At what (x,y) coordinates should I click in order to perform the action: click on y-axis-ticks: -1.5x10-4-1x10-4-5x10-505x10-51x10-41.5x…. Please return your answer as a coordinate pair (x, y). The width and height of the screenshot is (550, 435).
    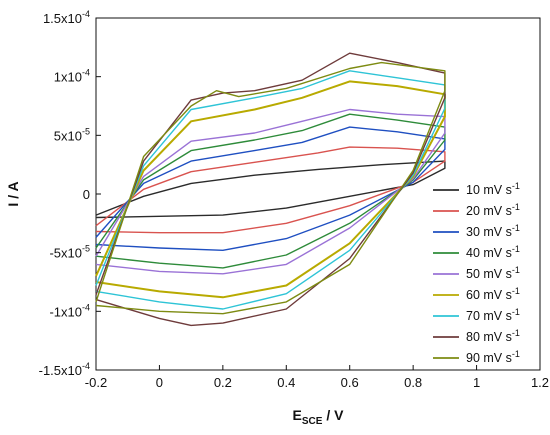
    Looking at the image, I should click on (70, 193).